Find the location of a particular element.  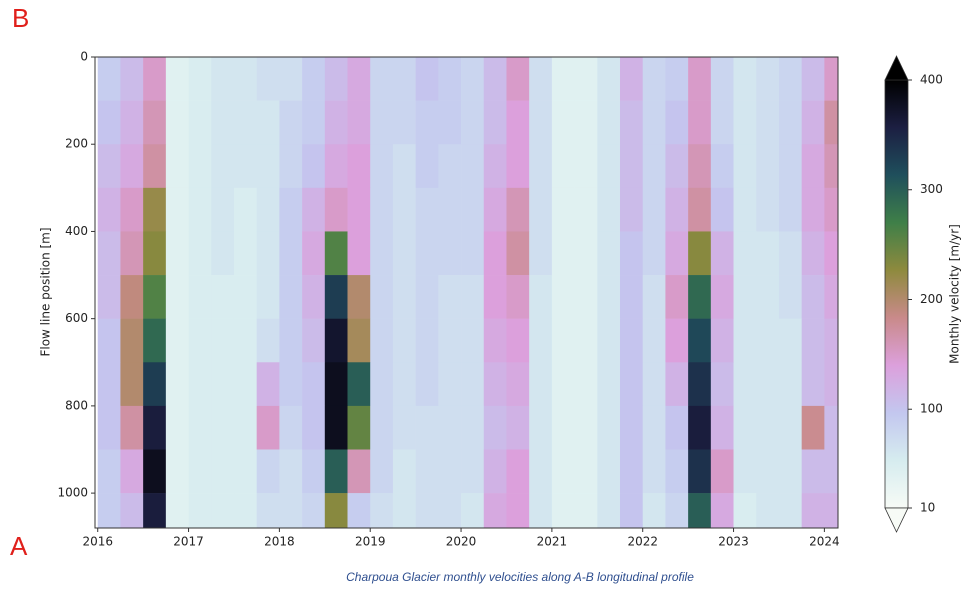

x-tick-label: 2017 is located at coordinates (188, 542).